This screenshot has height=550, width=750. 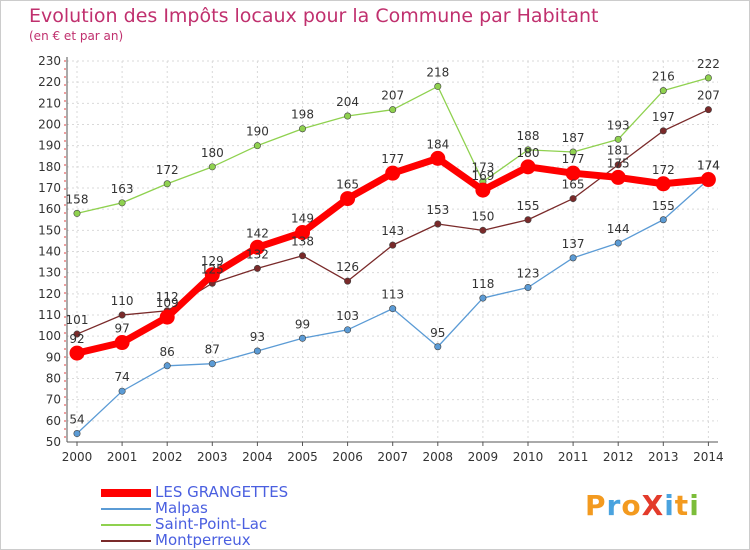 I want to click on data-label: 184, so click(x=437, y=144).